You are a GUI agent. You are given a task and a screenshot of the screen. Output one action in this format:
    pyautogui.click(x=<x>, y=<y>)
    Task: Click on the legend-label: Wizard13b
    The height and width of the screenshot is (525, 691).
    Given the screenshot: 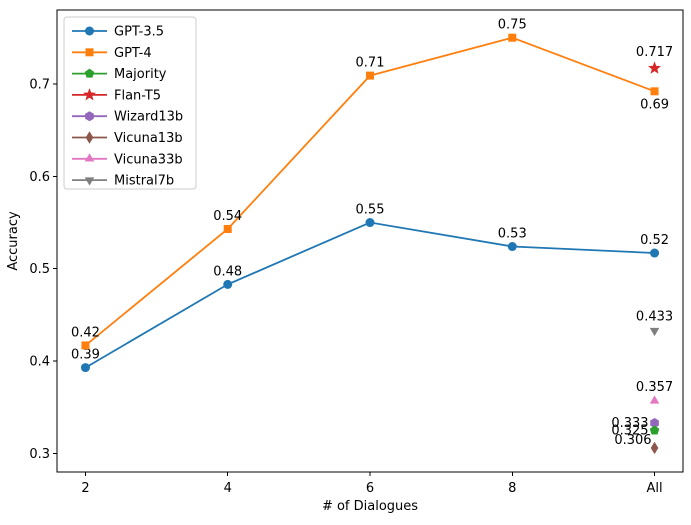 What is the action you would take?
    pyautogui.click(x=148, y=117)
    